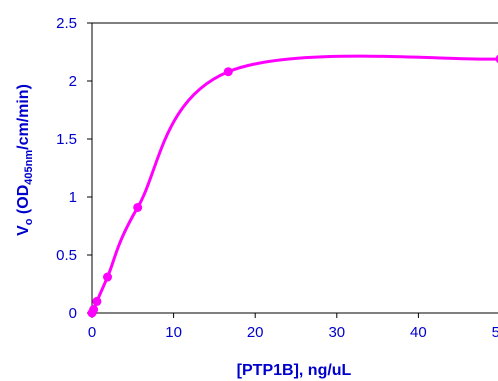  What do you see at coordinates (294, 370) in the screenshot?
I see `x-axis-title: [PTP1B], ng/uL` at bounding box center [294, 370].